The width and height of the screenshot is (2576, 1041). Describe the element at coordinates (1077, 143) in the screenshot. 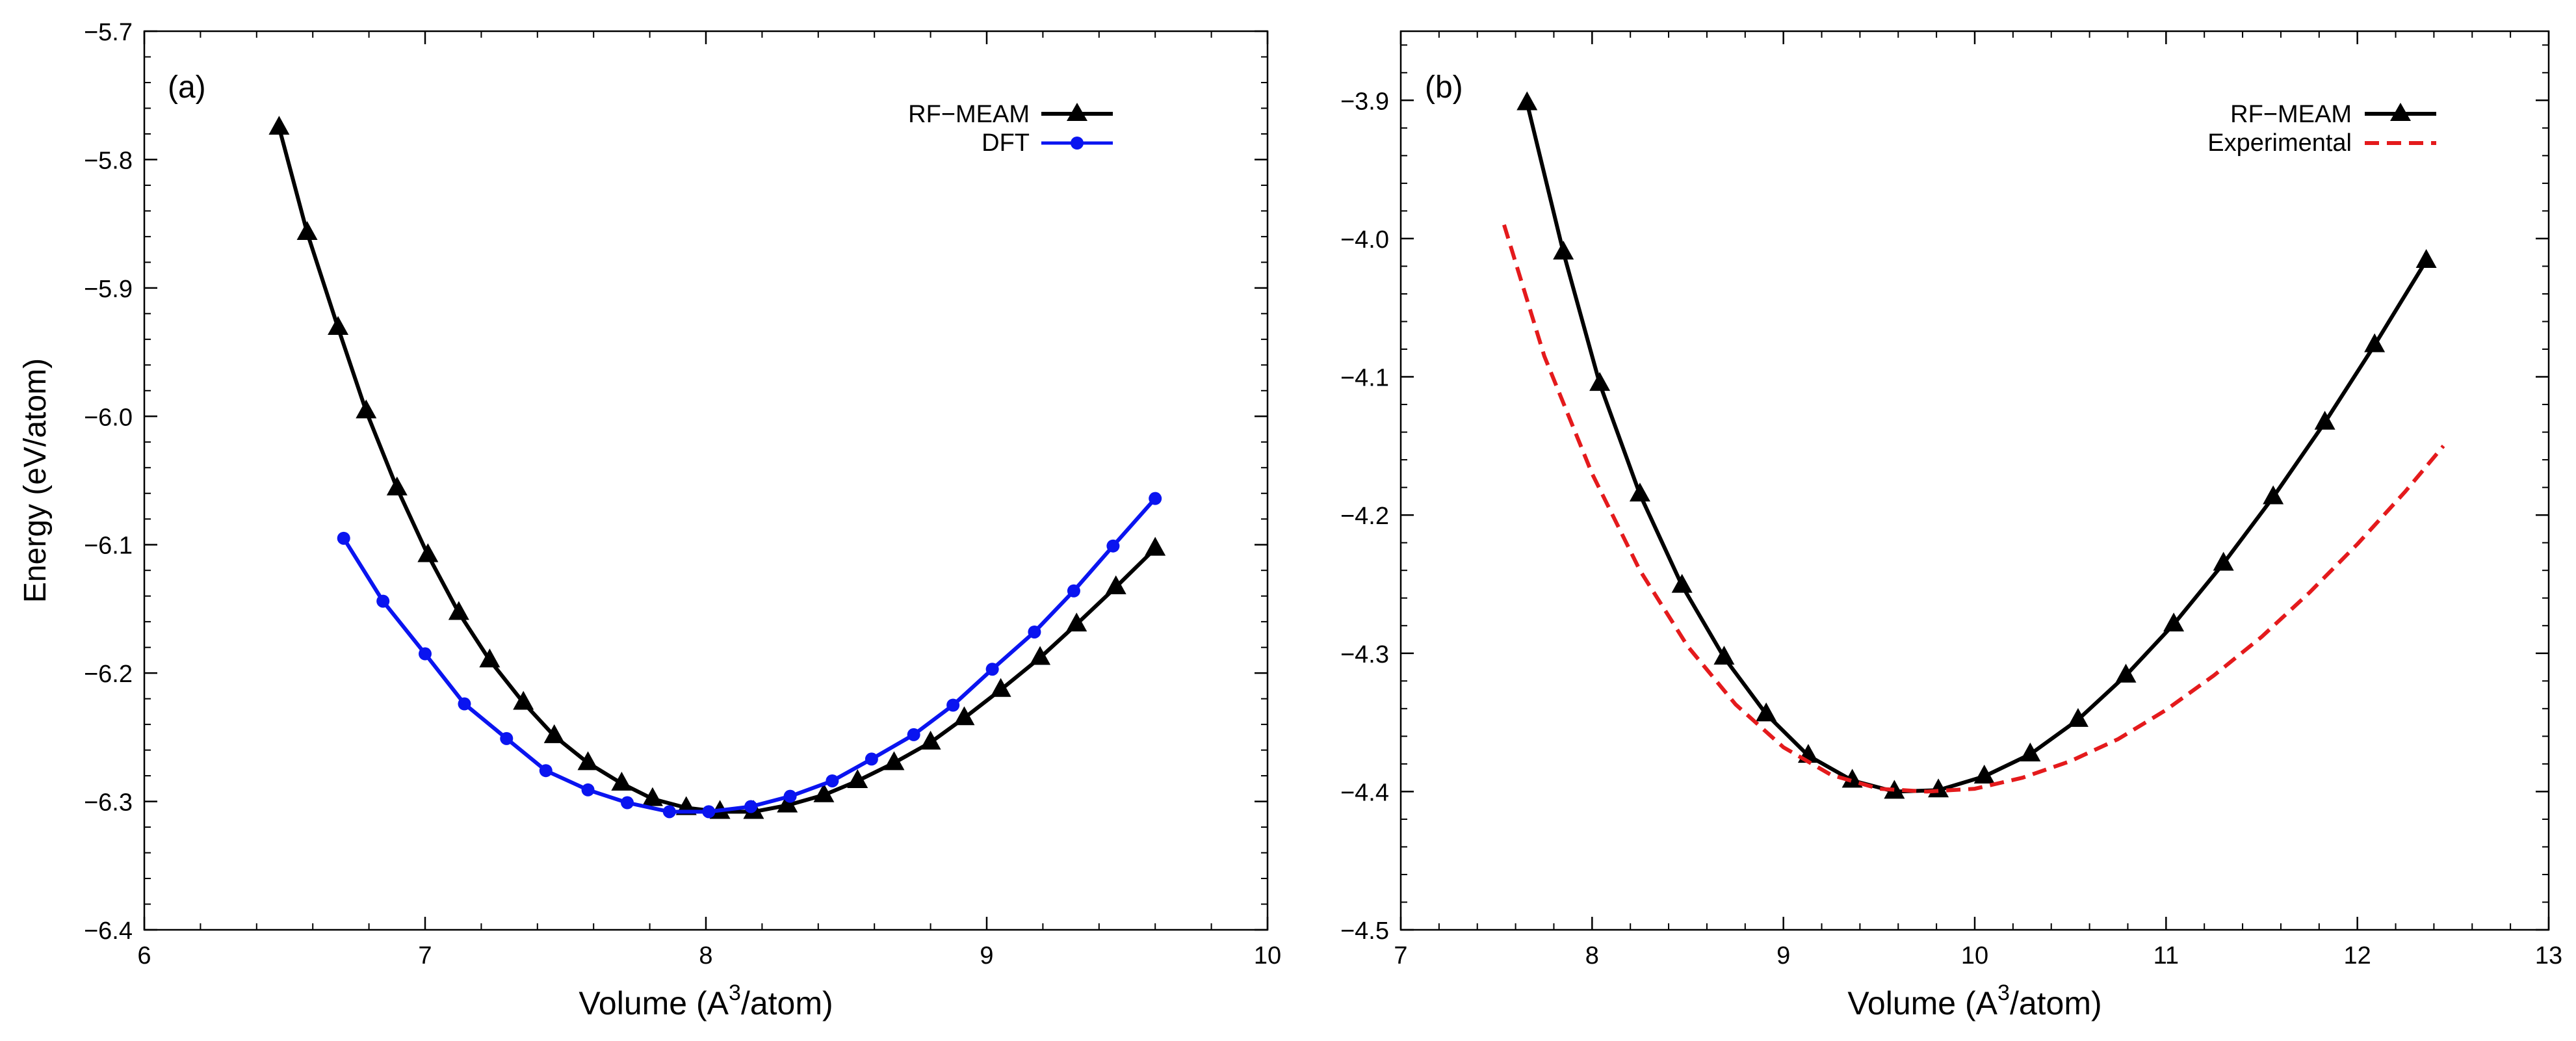

I see `panel-a-legend-marker-dft` at that location.